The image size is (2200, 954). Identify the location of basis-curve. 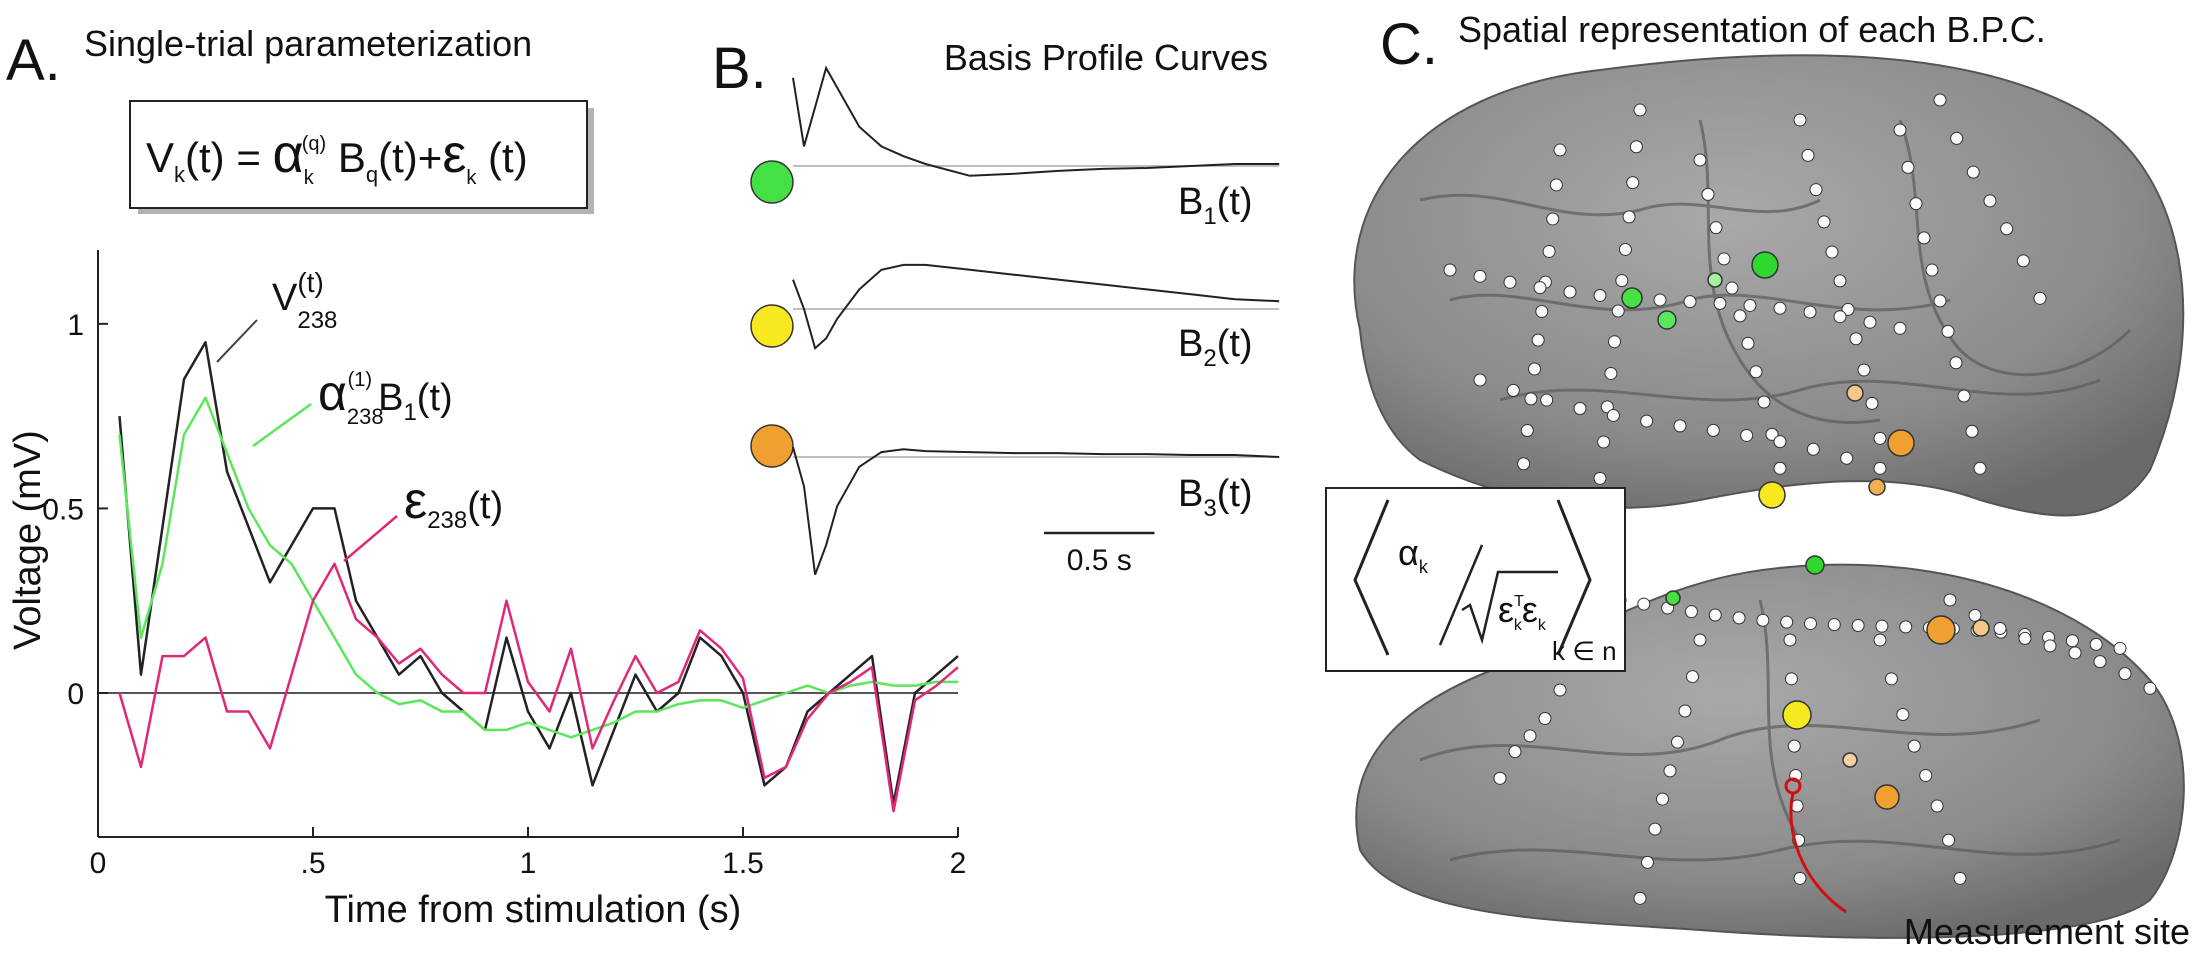
(1036, 307).